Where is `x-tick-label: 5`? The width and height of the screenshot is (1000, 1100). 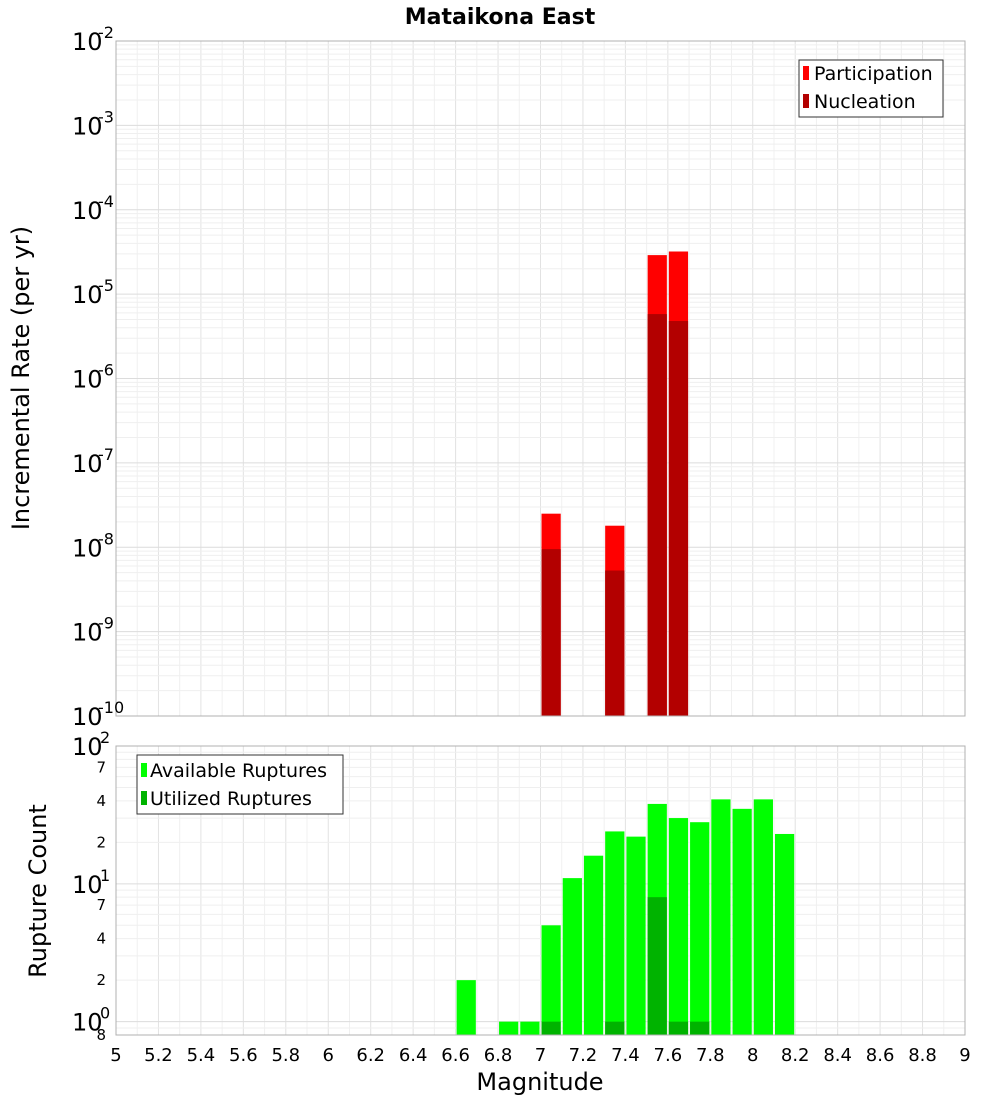 x-tick-label: 5 is located at coordinates (115, 1055).